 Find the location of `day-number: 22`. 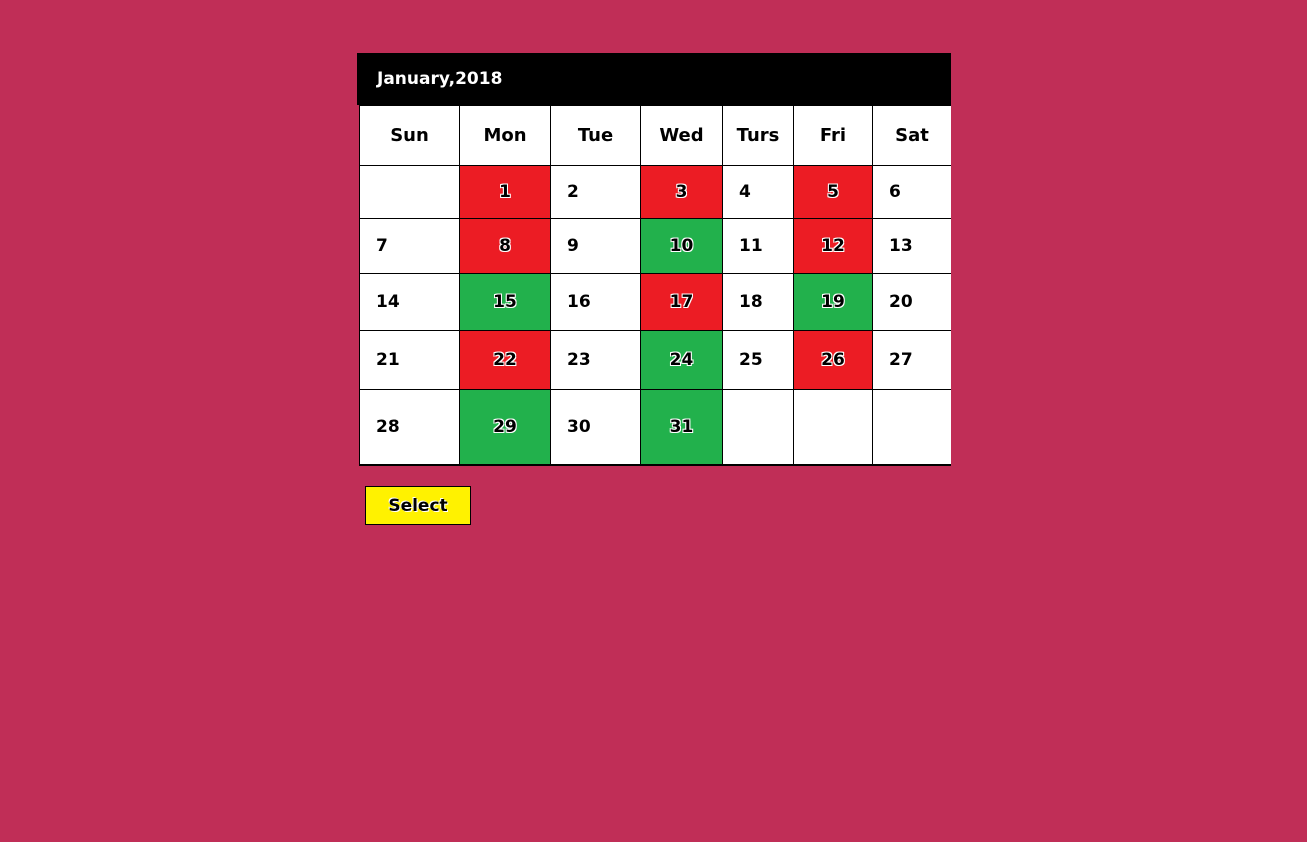

day-number: 22 is located at coordinates (505, 360).